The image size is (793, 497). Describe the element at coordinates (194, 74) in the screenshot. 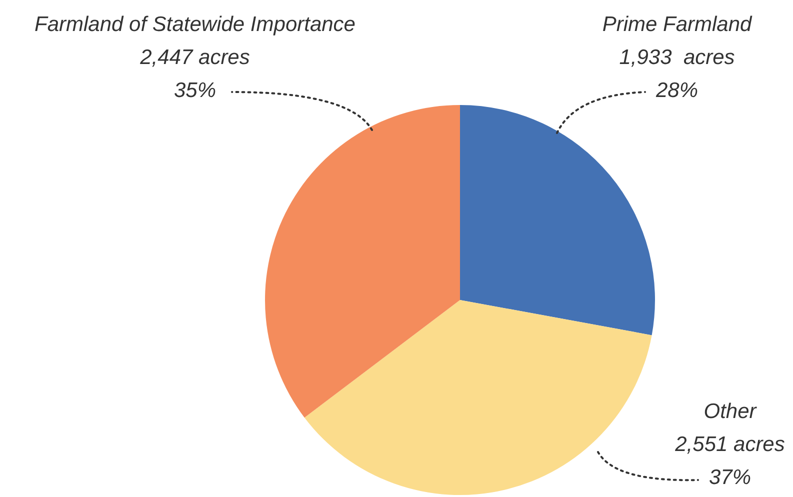

I see `data-label: 2,447 acres 35%` at that location.